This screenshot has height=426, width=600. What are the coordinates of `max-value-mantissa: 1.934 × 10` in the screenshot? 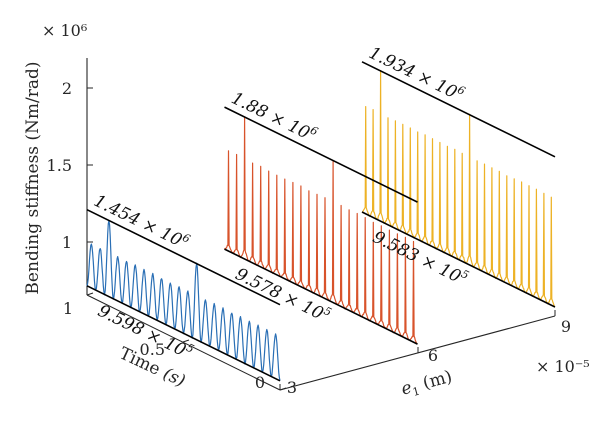 It's located at (413, 73).